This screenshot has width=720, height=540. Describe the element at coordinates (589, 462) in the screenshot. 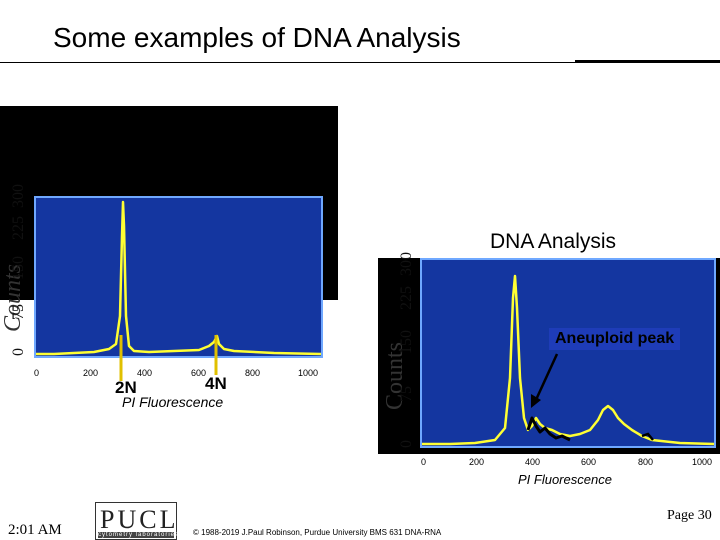

I see `right-x-tick: 600` at that location.